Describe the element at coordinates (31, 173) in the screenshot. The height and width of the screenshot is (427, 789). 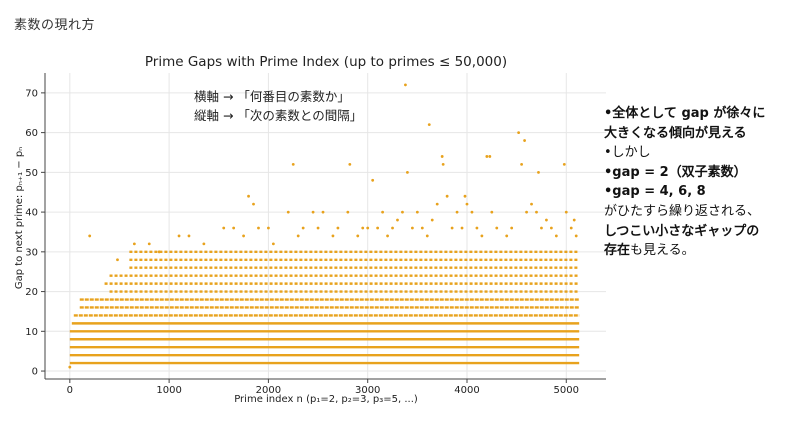
I see `y-tick-label: 50` at that location.